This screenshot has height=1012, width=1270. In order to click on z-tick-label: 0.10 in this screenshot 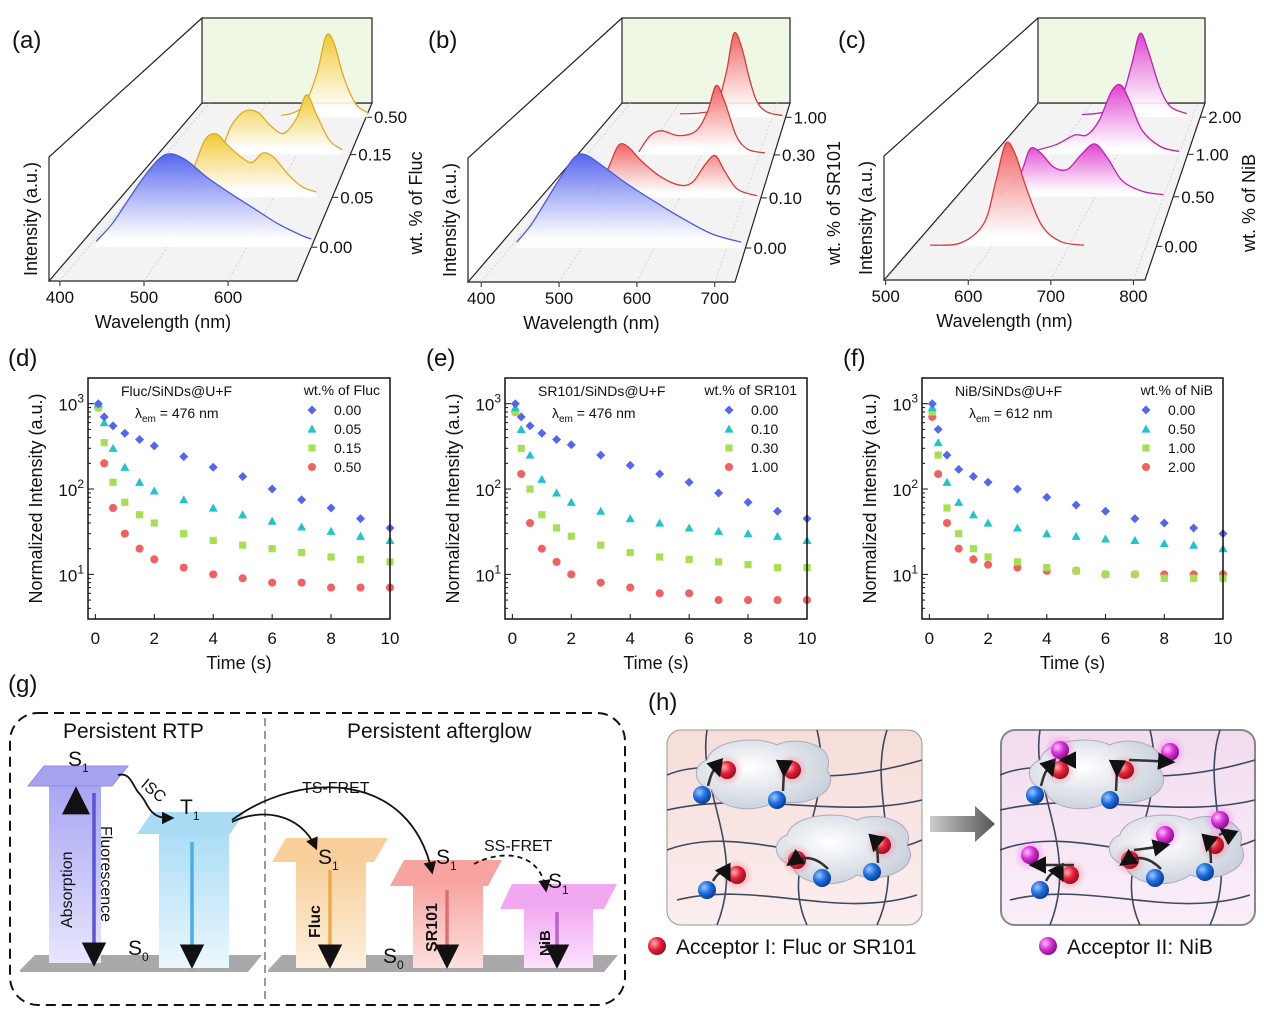, I will do `click(785, 198)`.